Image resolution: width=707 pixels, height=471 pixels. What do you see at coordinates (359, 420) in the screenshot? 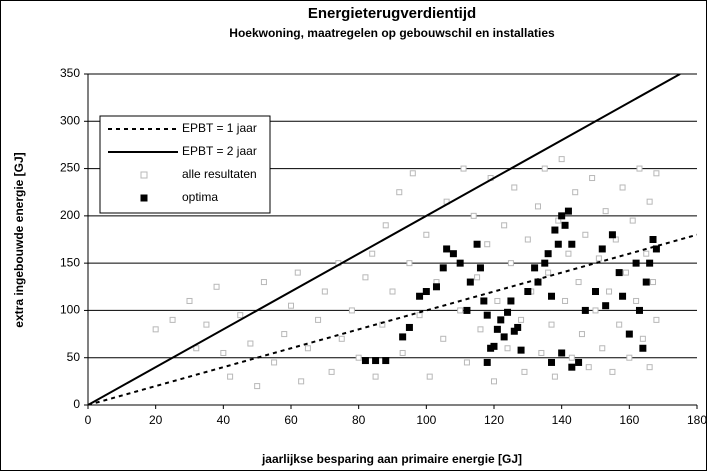
I see `x-tick-label: 80` at bounding box center [359, 420].